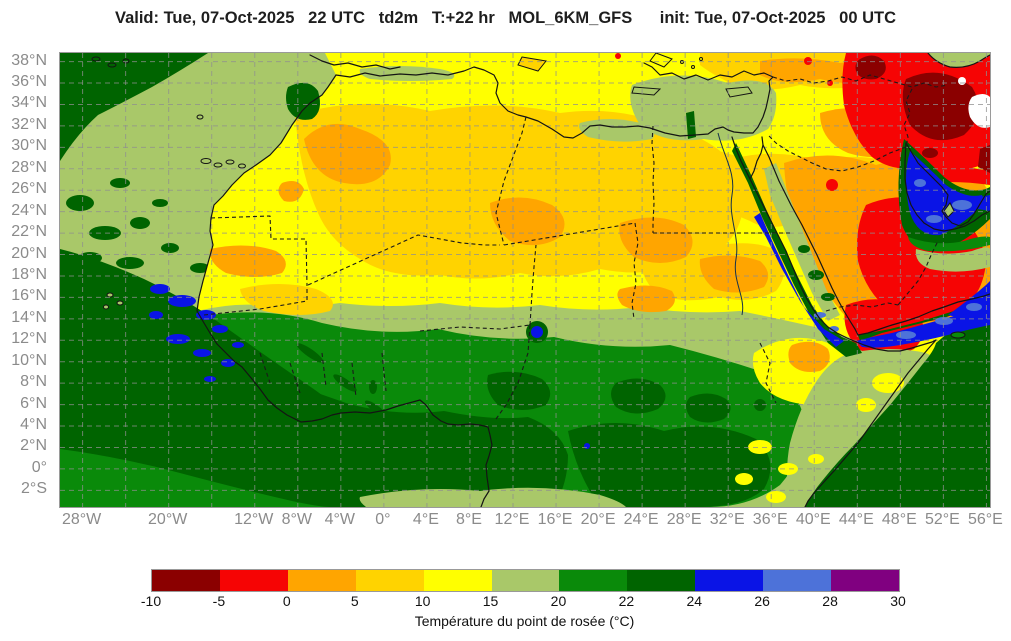  I want to click on lon-tick-label: 12°W, so click(254, 519).